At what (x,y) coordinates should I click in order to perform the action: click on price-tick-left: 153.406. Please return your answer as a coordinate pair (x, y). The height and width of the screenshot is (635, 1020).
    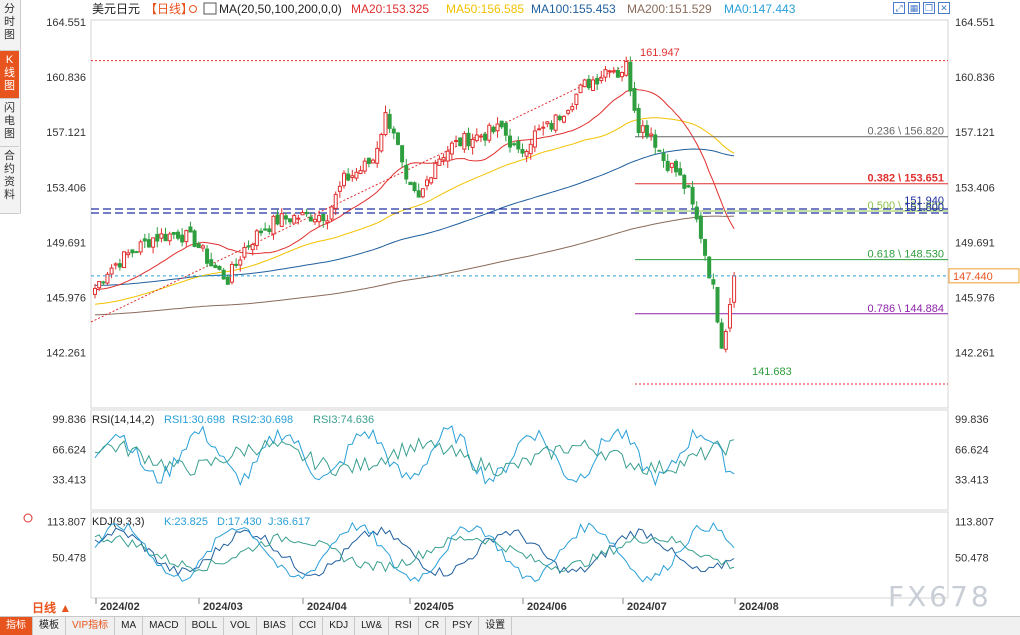
    Looking at the image, I should click on (66, 188).